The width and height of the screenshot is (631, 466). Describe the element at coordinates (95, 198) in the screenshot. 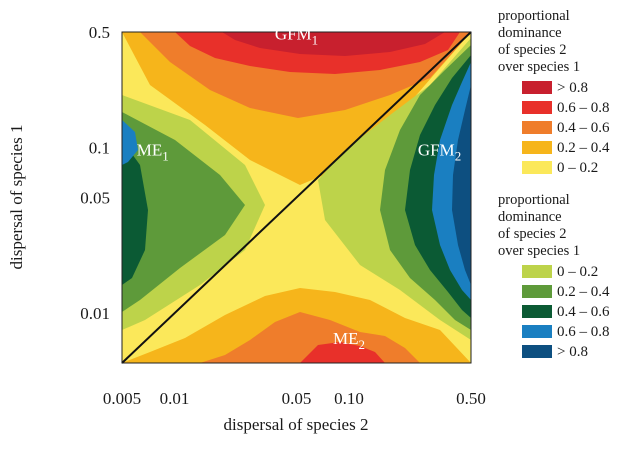

I see `y-tick-label: 0.05` at that location.